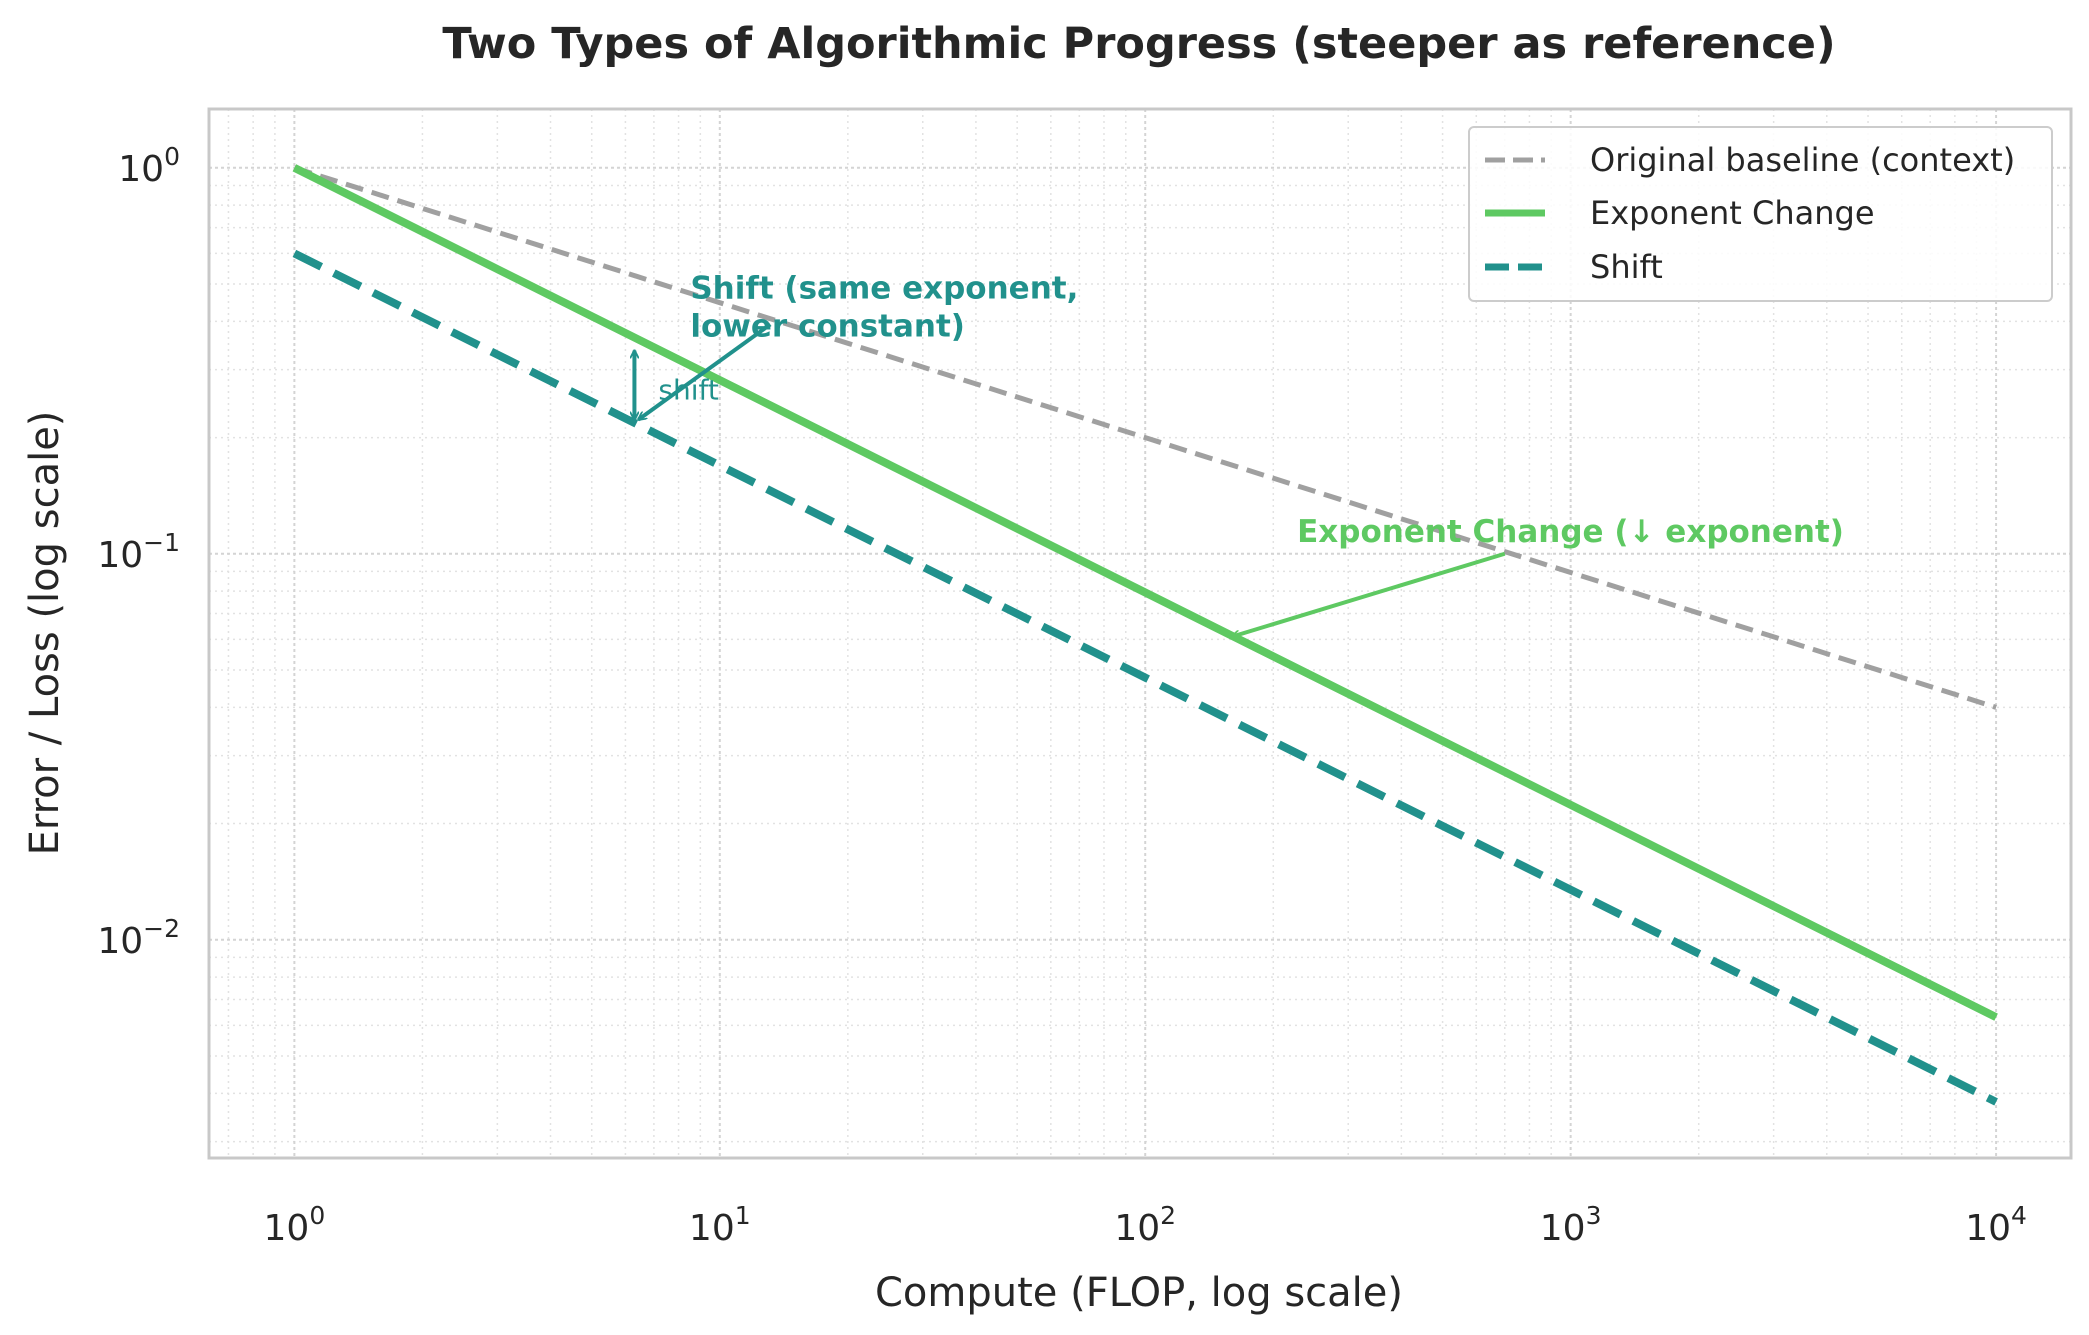  I want to click on x-axis-label: Compute (FLOP, log scale), so click(1139, 1293).